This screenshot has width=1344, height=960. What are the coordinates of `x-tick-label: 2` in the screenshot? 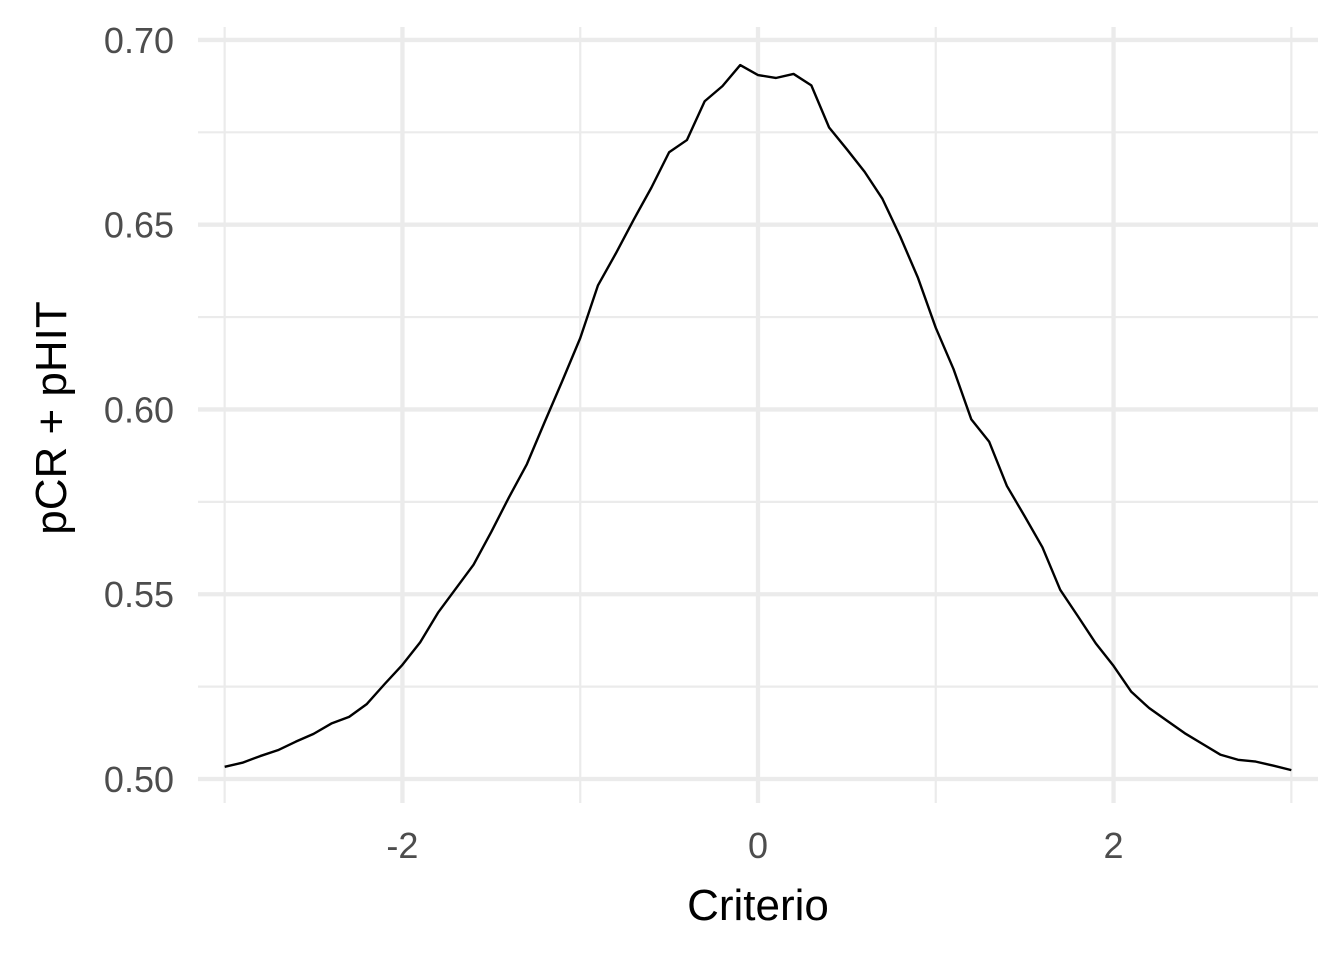 It's located at (1114, 845).